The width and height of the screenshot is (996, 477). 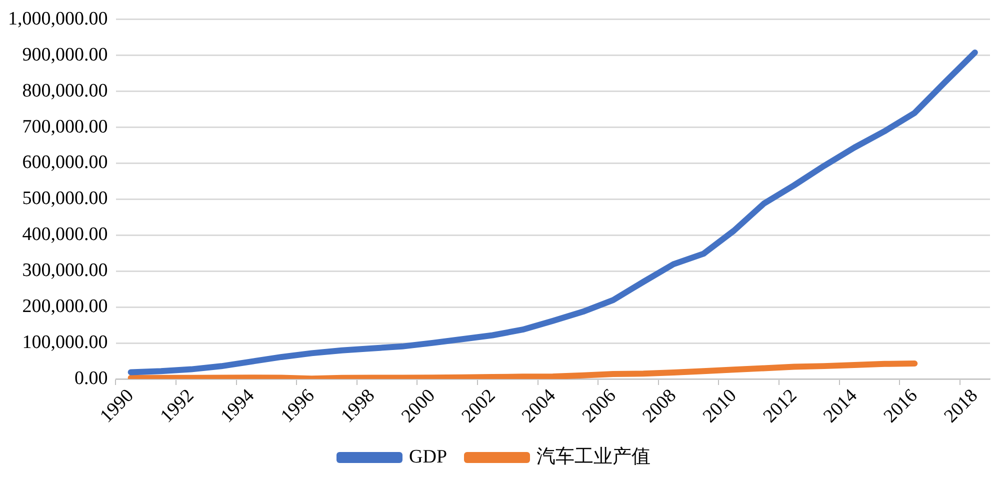 I want to click on y-tick-label: 0.00, so click(x=91, y=378).